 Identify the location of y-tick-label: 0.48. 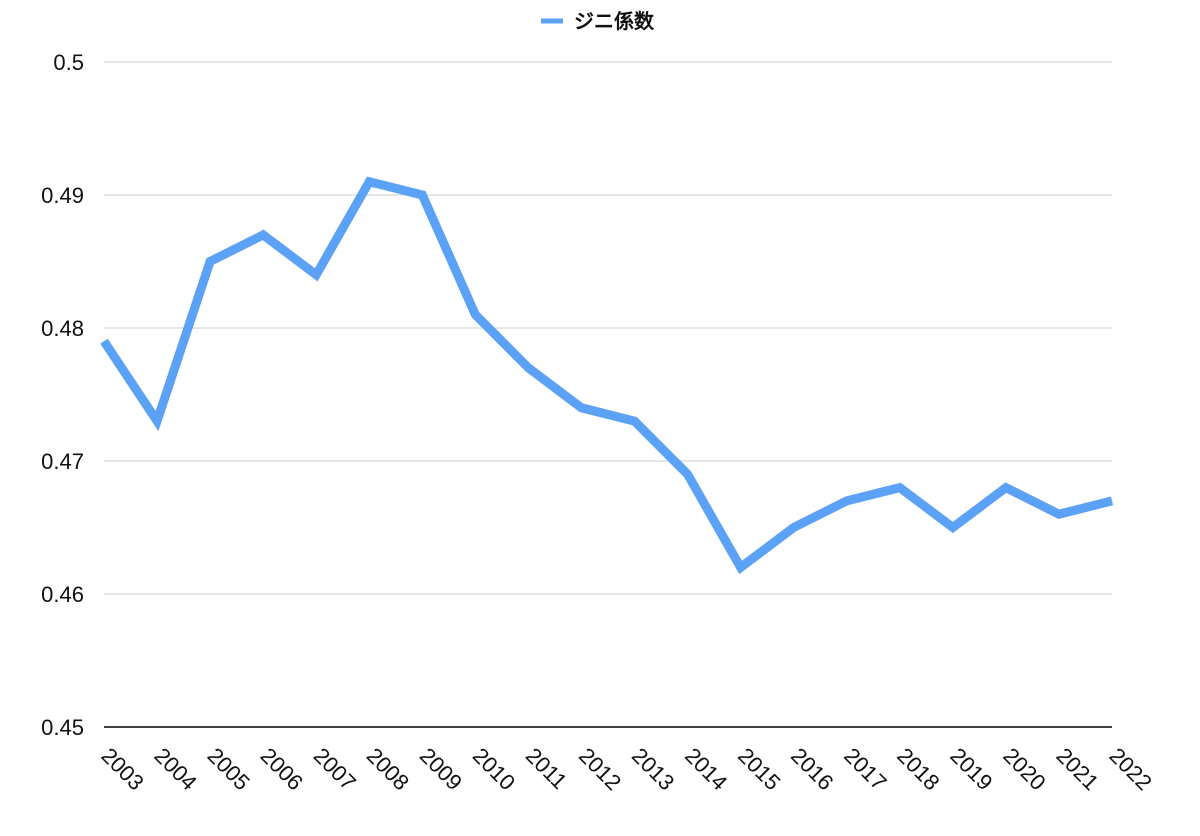
(62, 328).